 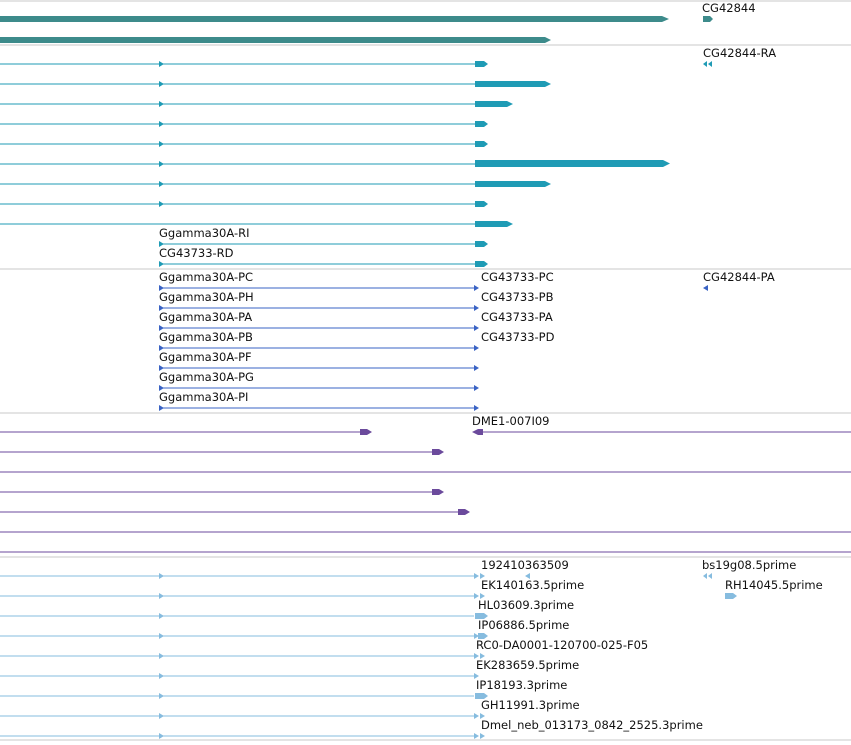 What do you see at coordinates (196, 253) in the screenshot?
I see `transcript-label: CG43733-RD` at bounding box center [196, 253].